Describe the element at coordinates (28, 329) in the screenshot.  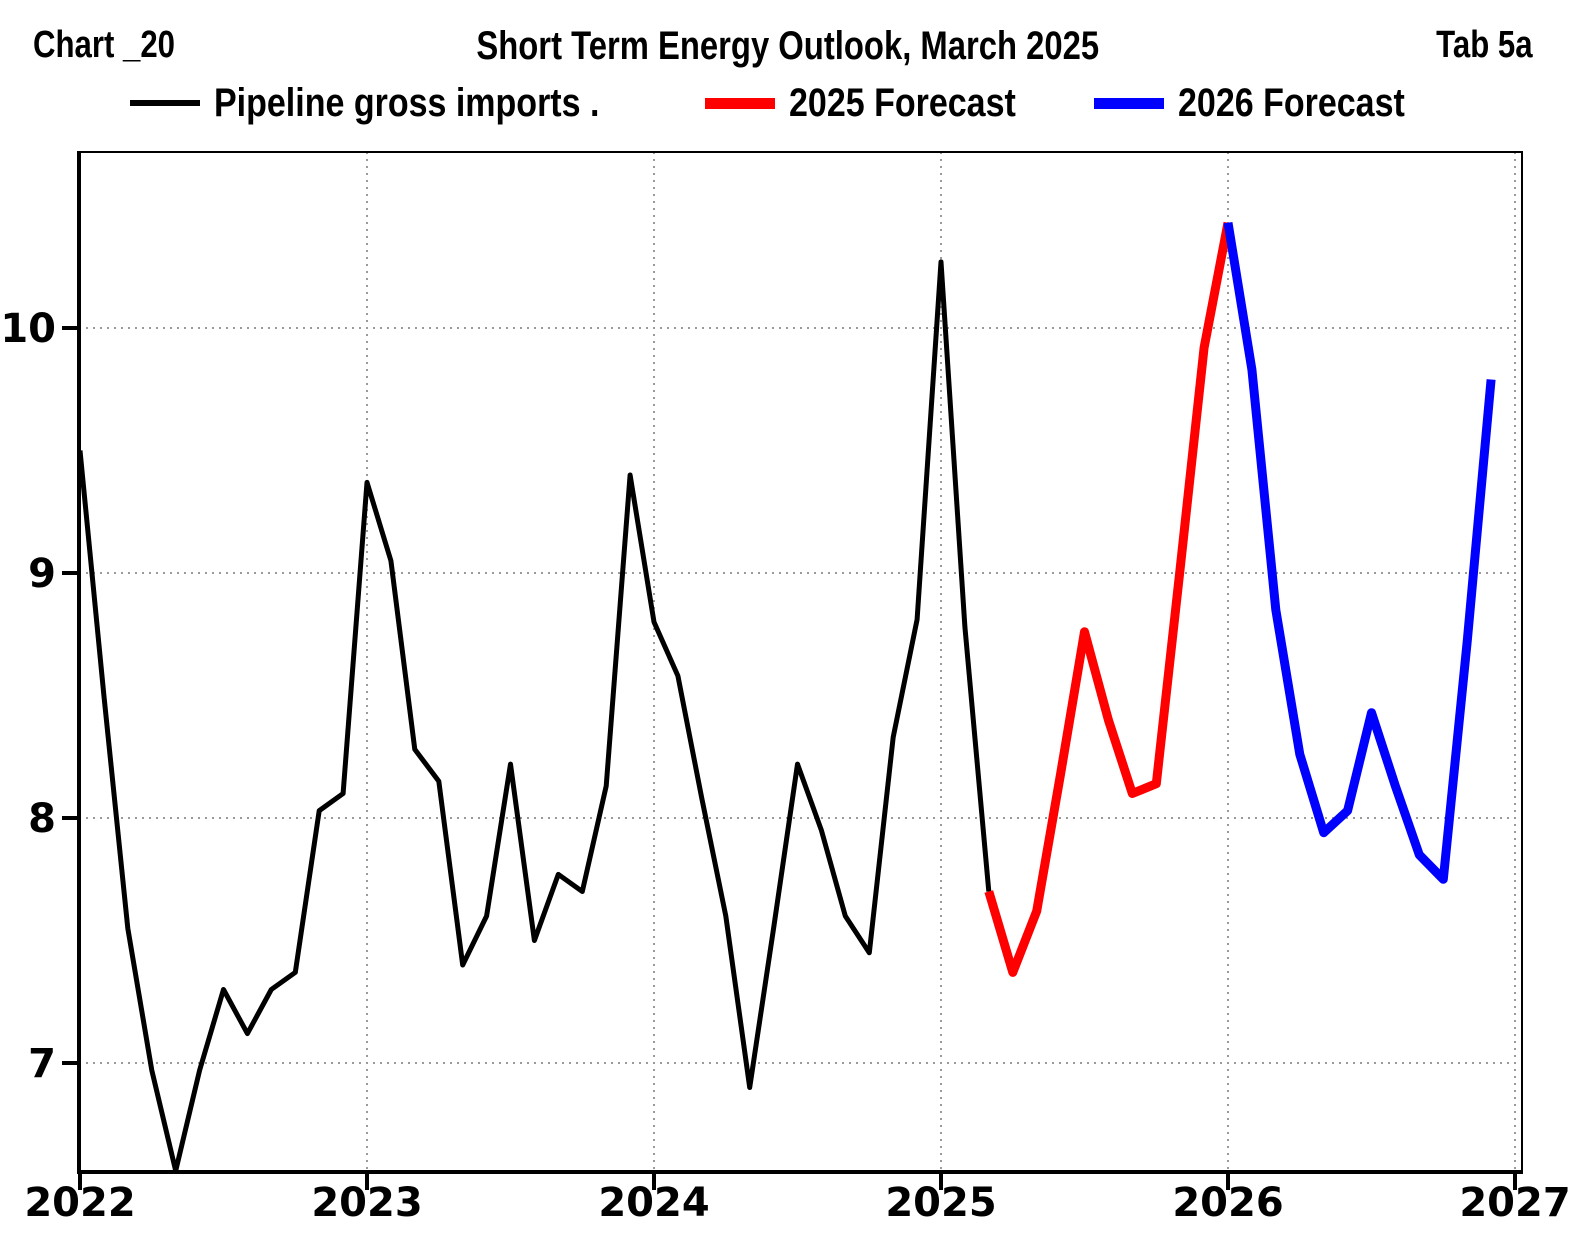
I see `y-tick-label: 10` at that location.